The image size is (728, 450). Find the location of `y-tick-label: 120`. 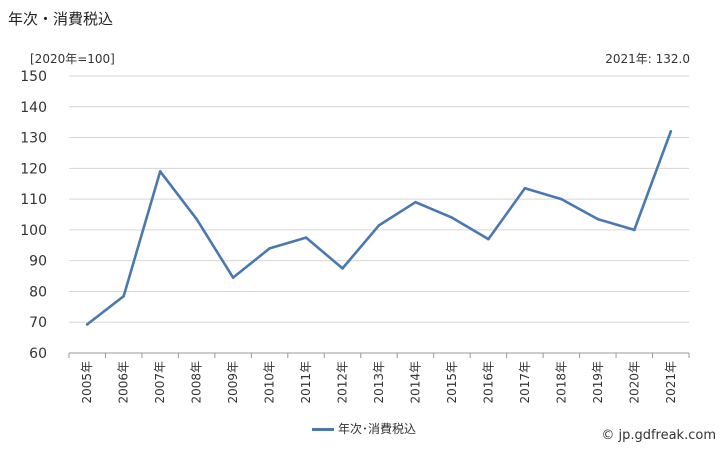

y-tick-label: 120 is located at coordinates (33, 169).